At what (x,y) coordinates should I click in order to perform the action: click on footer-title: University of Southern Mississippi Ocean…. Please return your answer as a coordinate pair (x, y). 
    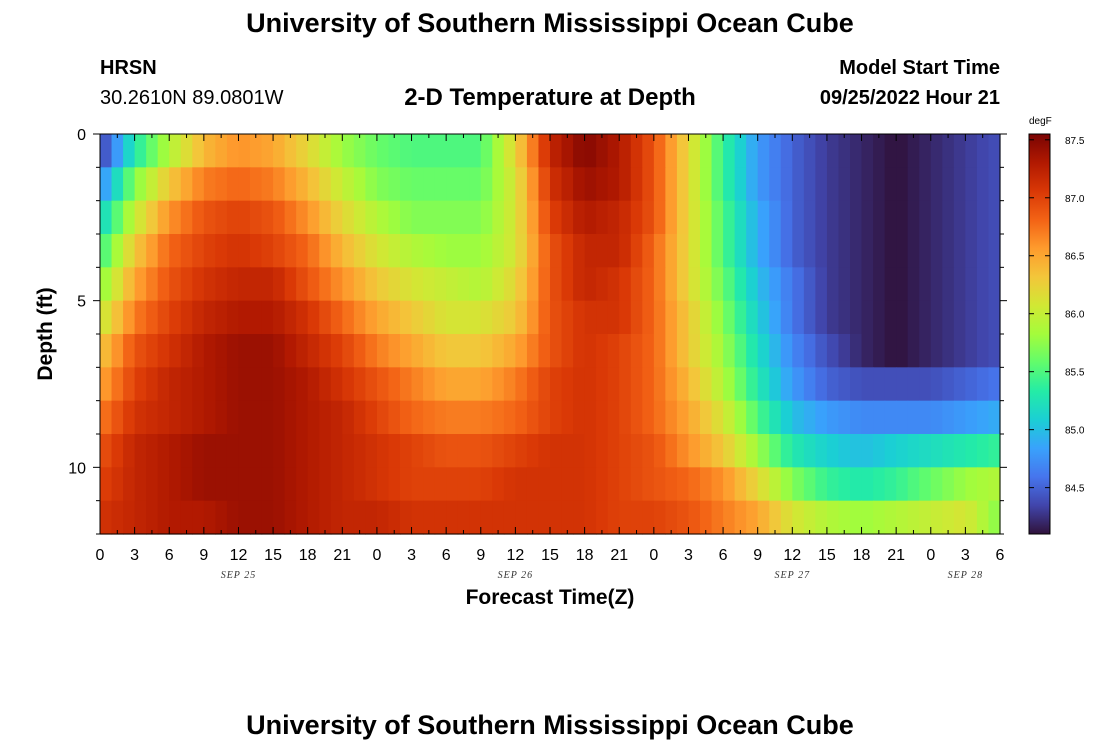
    Looking at the image, I should click on (550, 725).